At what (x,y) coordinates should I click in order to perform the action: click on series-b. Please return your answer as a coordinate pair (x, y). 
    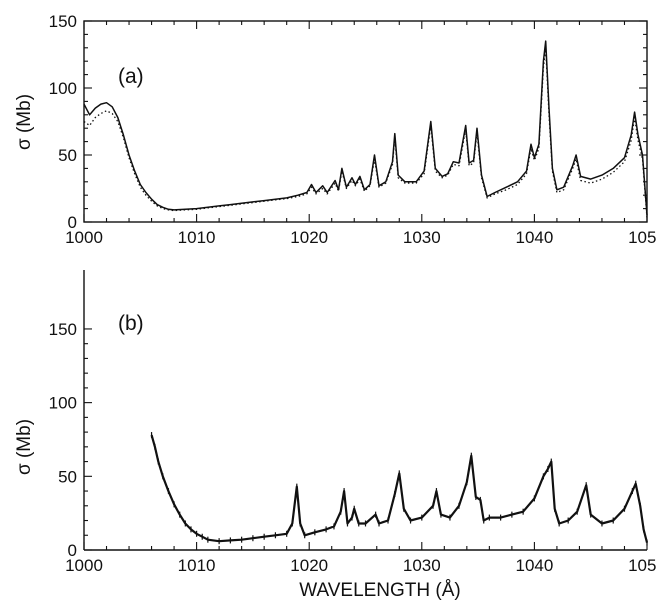
    Looking at the image, I should click on (399, 489).